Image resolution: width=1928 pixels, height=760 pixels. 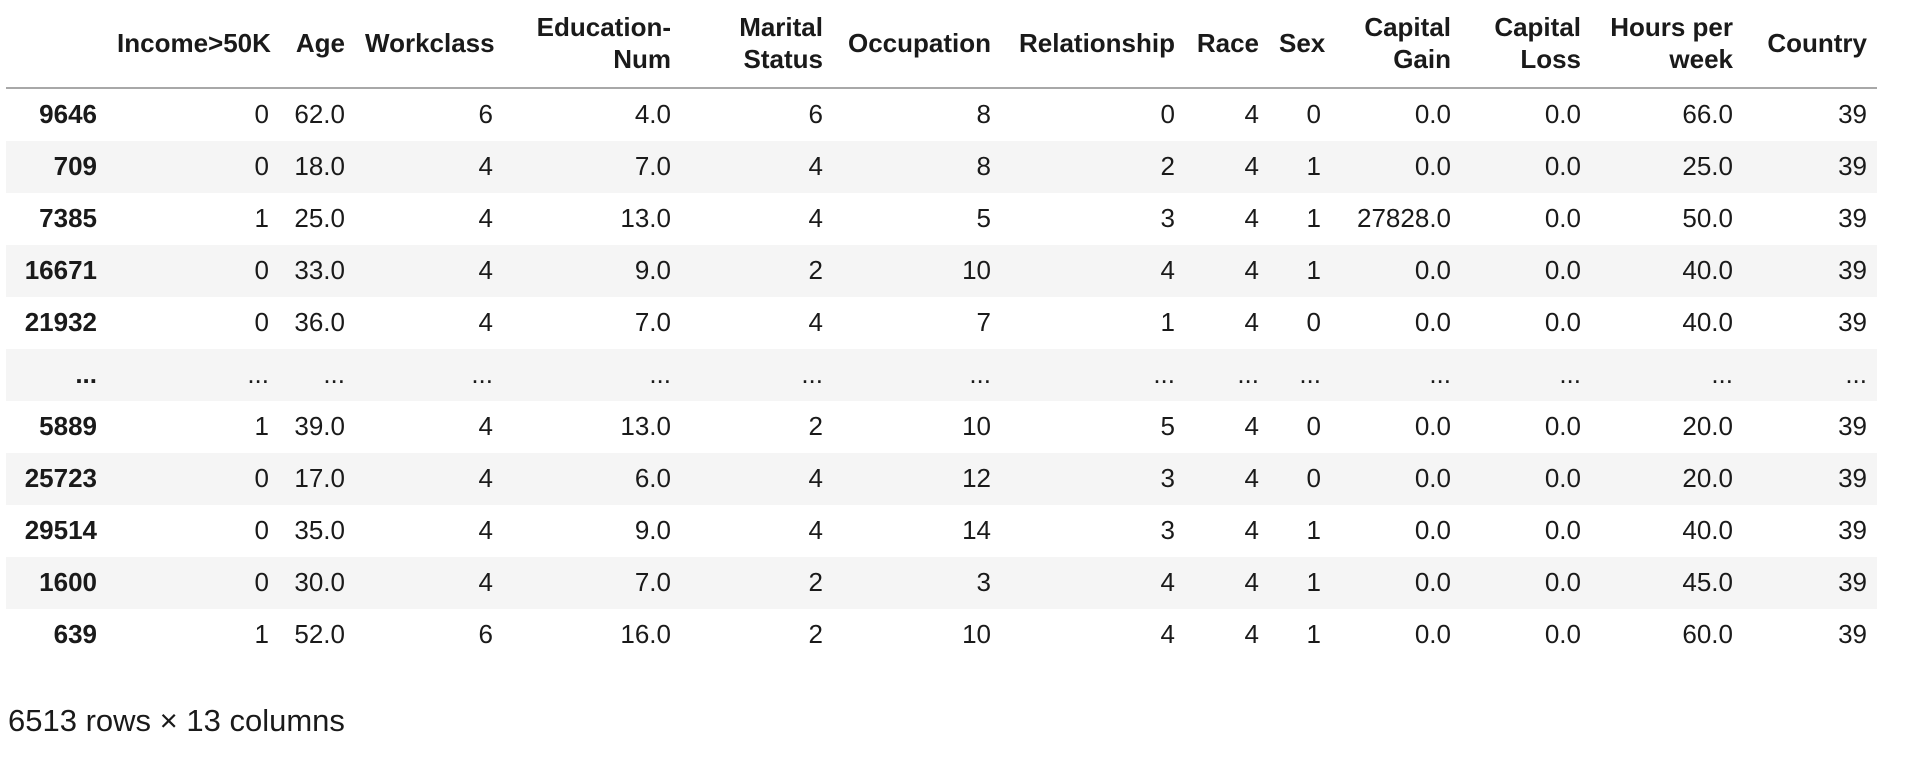 I want to click on table-cell: 39.0, so click(x=319, y=426).